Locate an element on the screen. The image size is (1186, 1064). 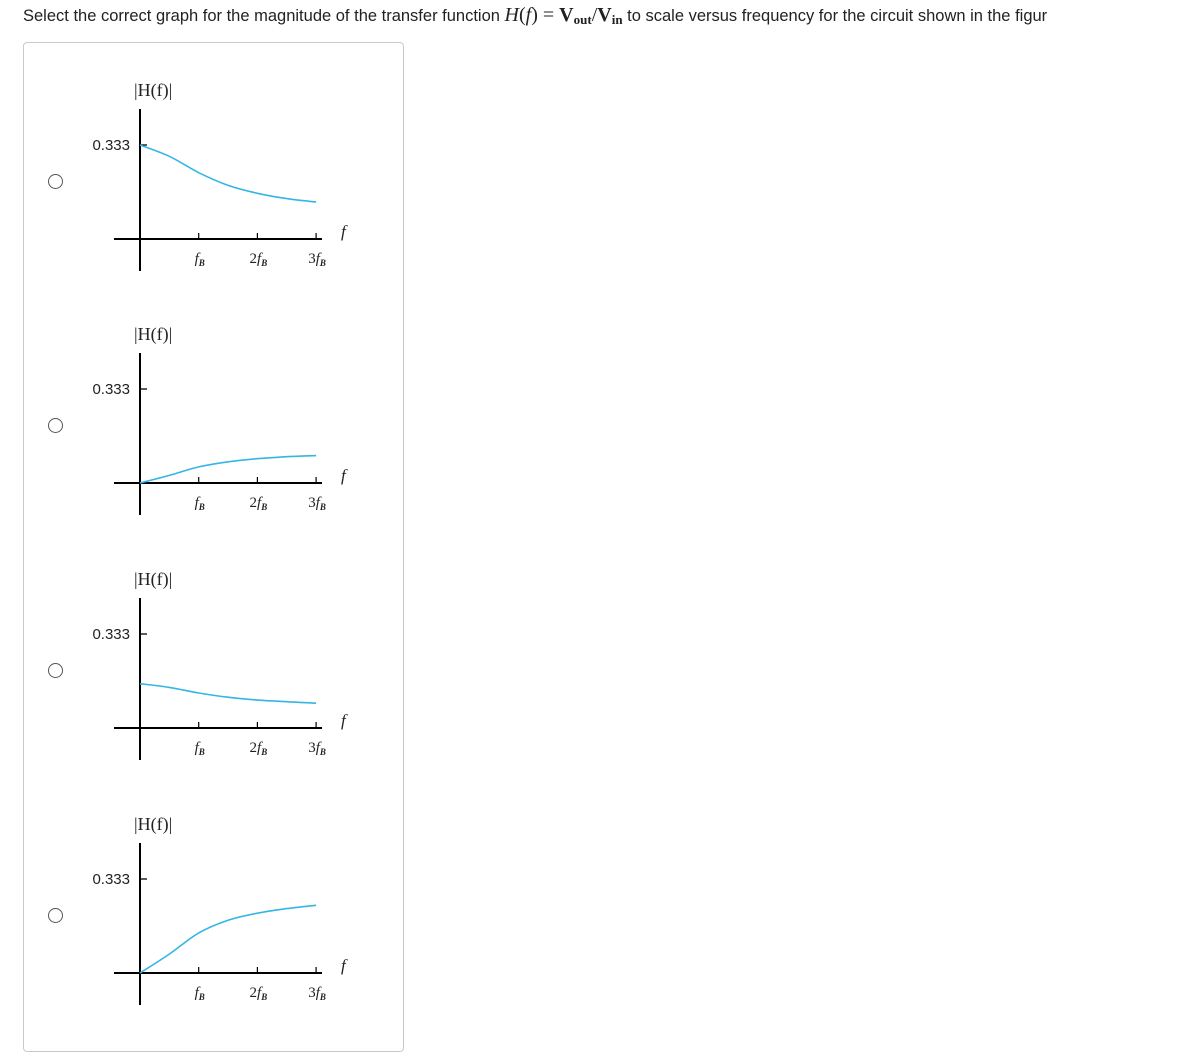
answer-option-3: |H(f)| 0.333 fB 2fB 3fB f is located at coordinates (214, 654).